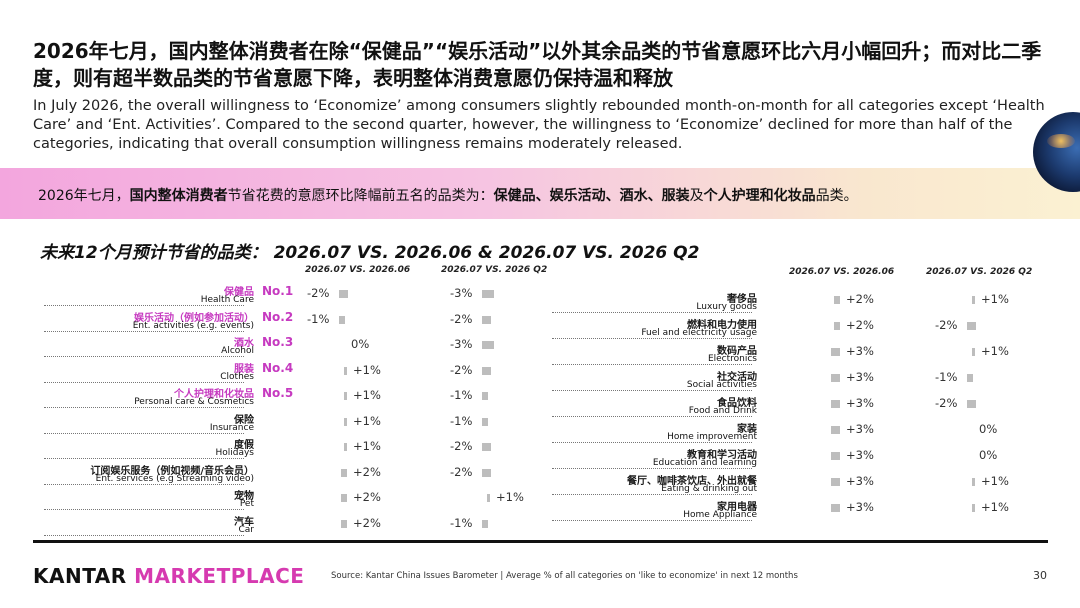  What do you see at coordinates (461, 420) in the screenshot?
I see `left-row-5-qoq-label: -1%` at bounding box center [461, 420].